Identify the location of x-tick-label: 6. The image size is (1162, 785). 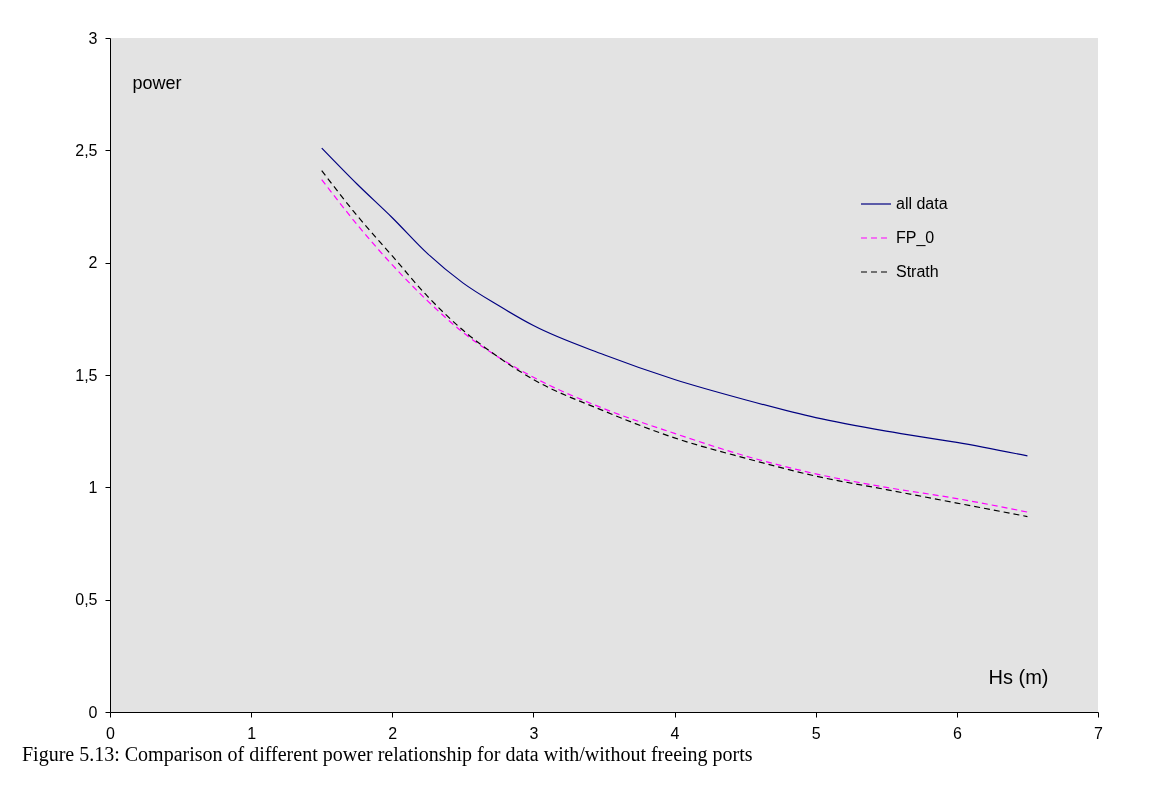
(957, 733).